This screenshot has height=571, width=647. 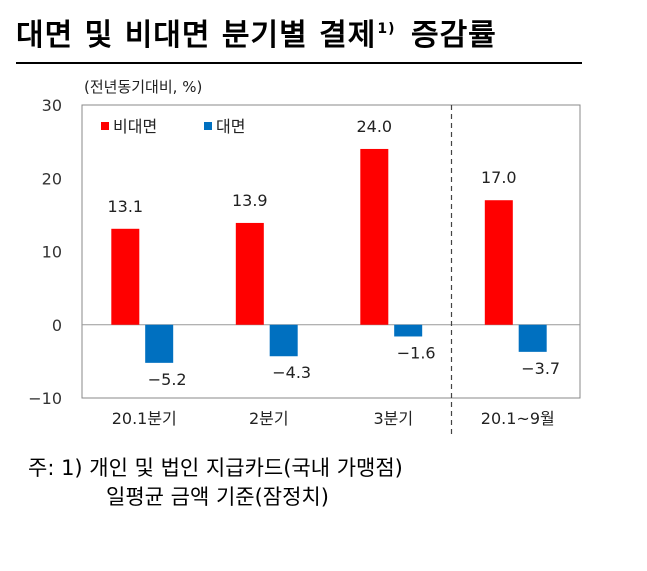 What do you see at coordinates (215, 468) in the screenshot?
I see `footnote-line-1: 주: 1) 개인 및 법인 지급카드(국내 가맹점)` at bounding box center [215, 468].